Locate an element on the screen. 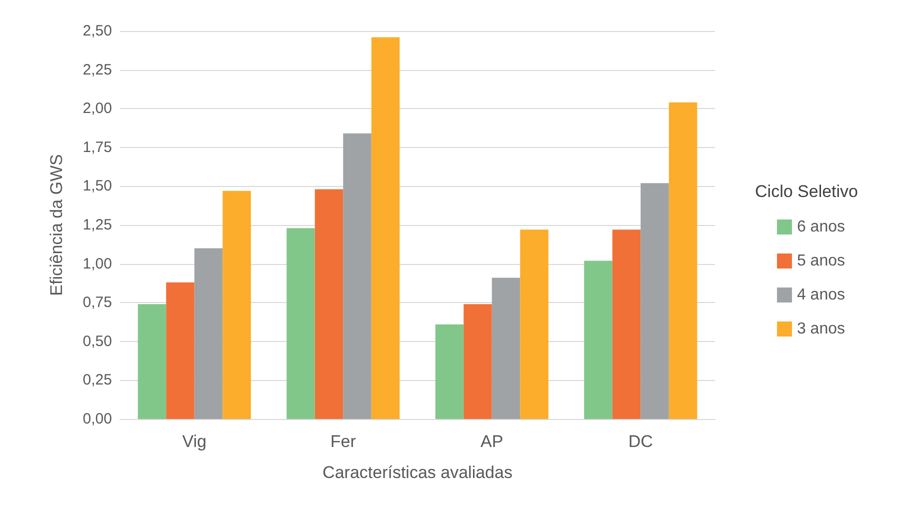  legend-label: 5 anos is located at coordinates (821, 261).